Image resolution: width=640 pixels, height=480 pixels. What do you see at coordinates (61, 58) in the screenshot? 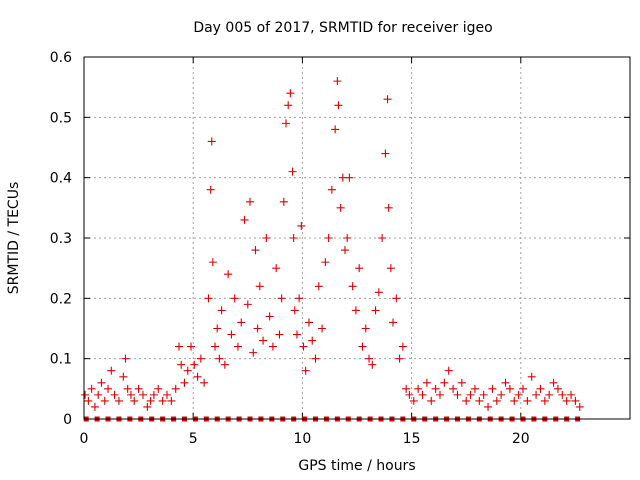
I see `y-tick-label: 0.6` at bounding box center [61, 58].